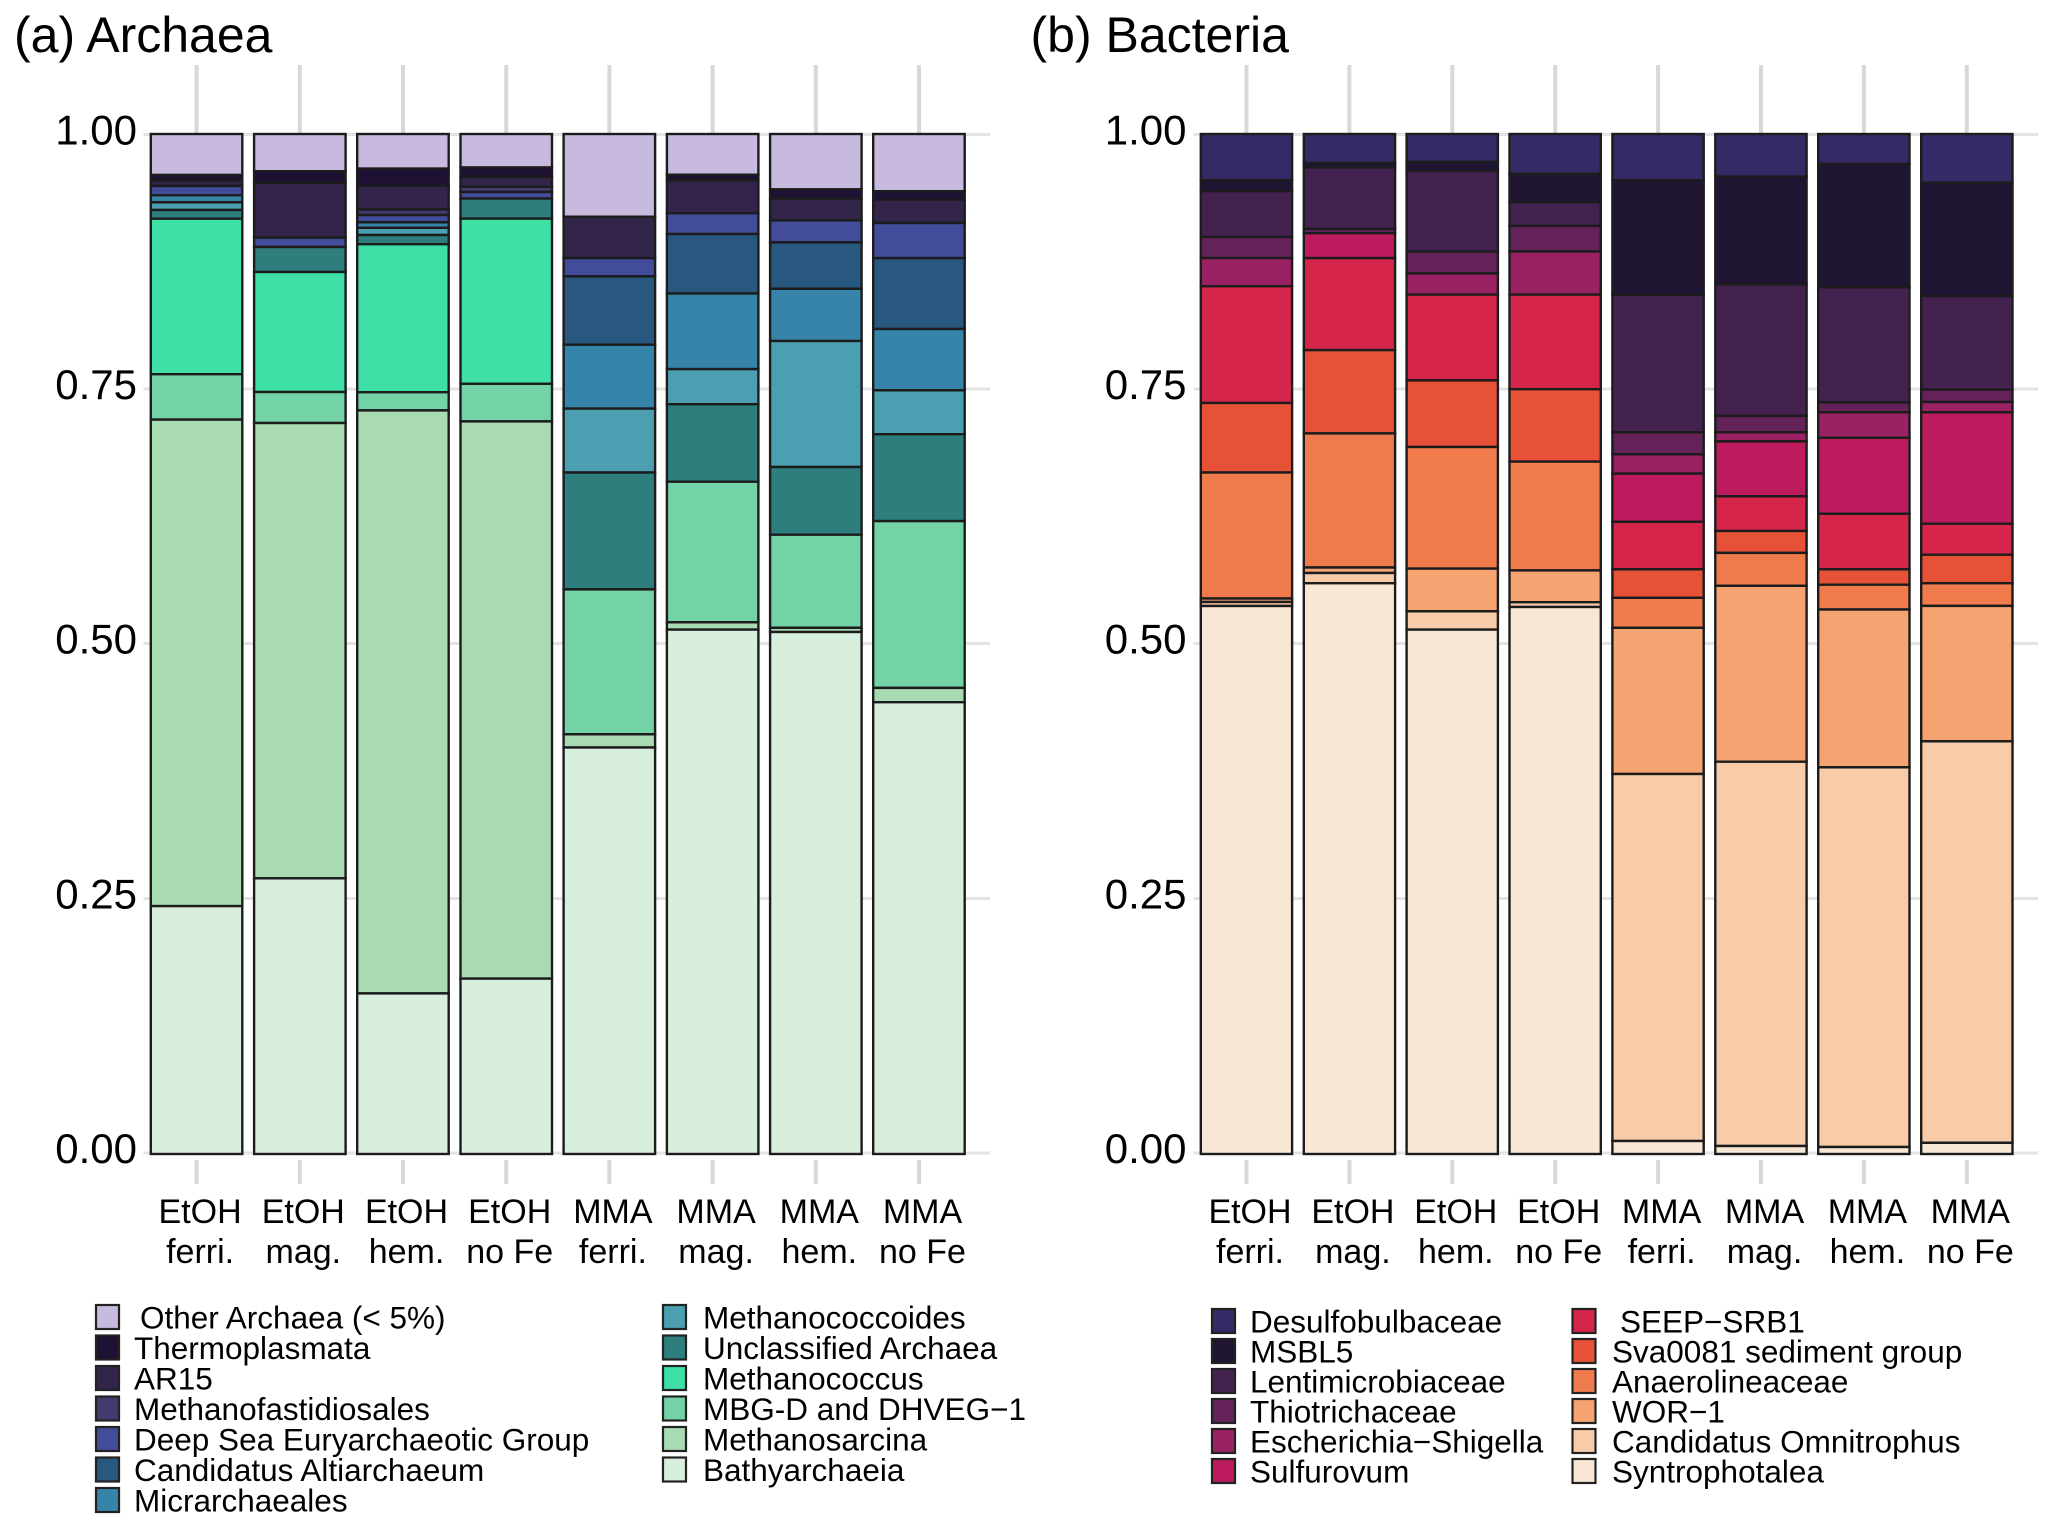  I want to click on svg-text: Micrarchaeales, so click(241, 1501).